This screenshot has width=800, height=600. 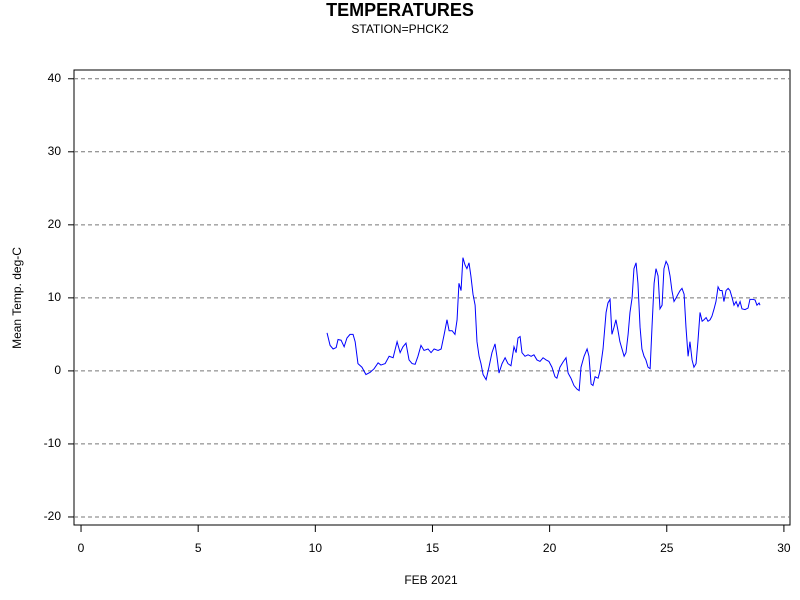 I want to click on x-tick-label: 20, so click(x=550, y=548).